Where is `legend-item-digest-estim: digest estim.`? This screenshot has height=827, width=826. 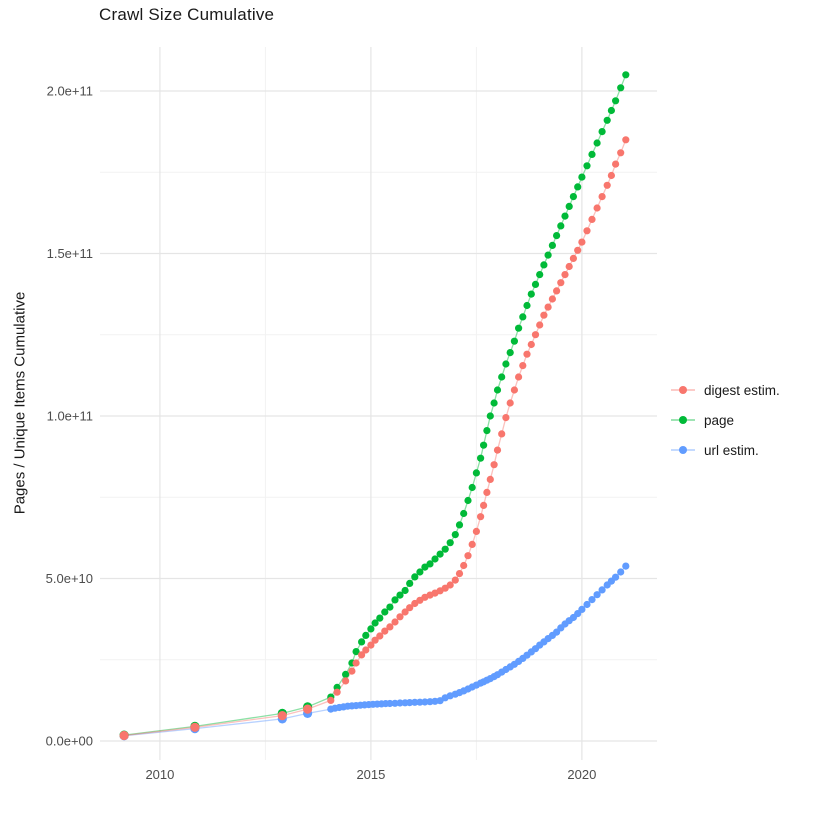 legend-item-digest-estim: digest estim. is located at coordinates (725, 390).